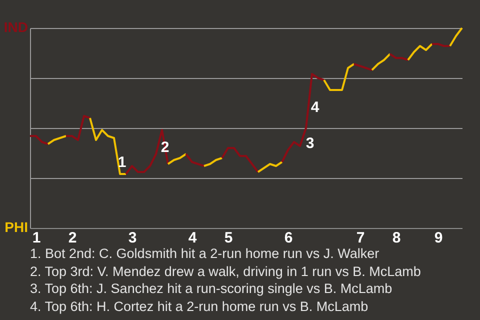  Describe the element at coordinates (310, 143) in the screenshot. I see `annotation: 3` at that location.